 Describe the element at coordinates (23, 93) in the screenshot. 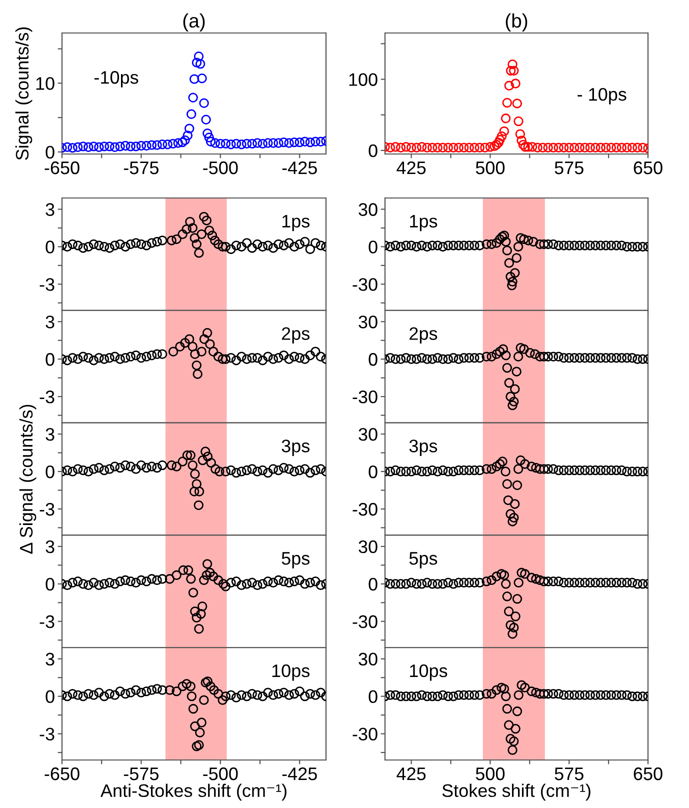

I see `y-axis-title: Signal (counts/s)` at that location.